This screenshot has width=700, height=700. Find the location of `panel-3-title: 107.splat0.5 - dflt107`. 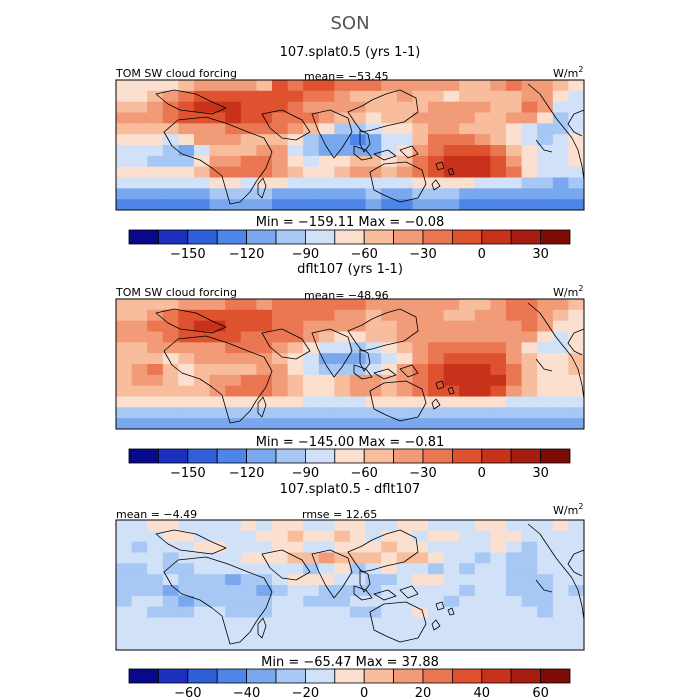

panel-3-title: 107.splat0.5 - dflt107 is located at coordinates (350, 489).